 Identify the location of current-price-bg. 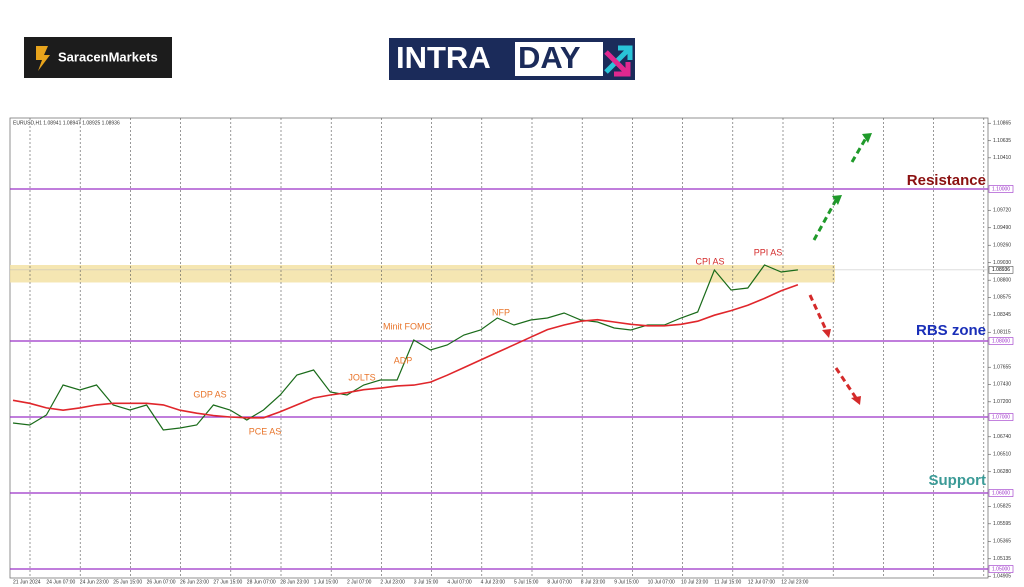
(1001, 270).